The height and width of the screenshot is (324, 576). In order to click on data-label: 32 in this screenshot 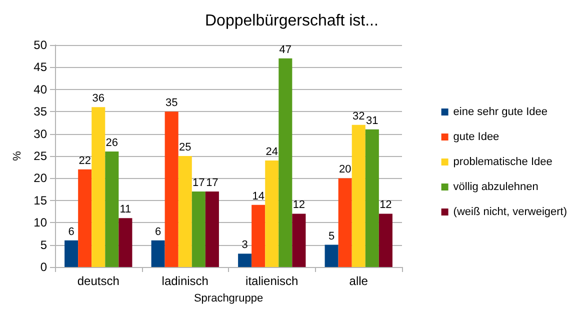, I will do `click(358, 116)`.